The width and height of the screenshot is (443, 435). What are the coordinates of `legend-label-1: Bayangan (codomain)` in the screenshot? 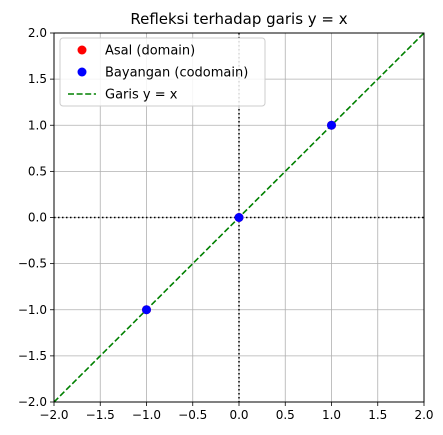 It's located at (176, 73).